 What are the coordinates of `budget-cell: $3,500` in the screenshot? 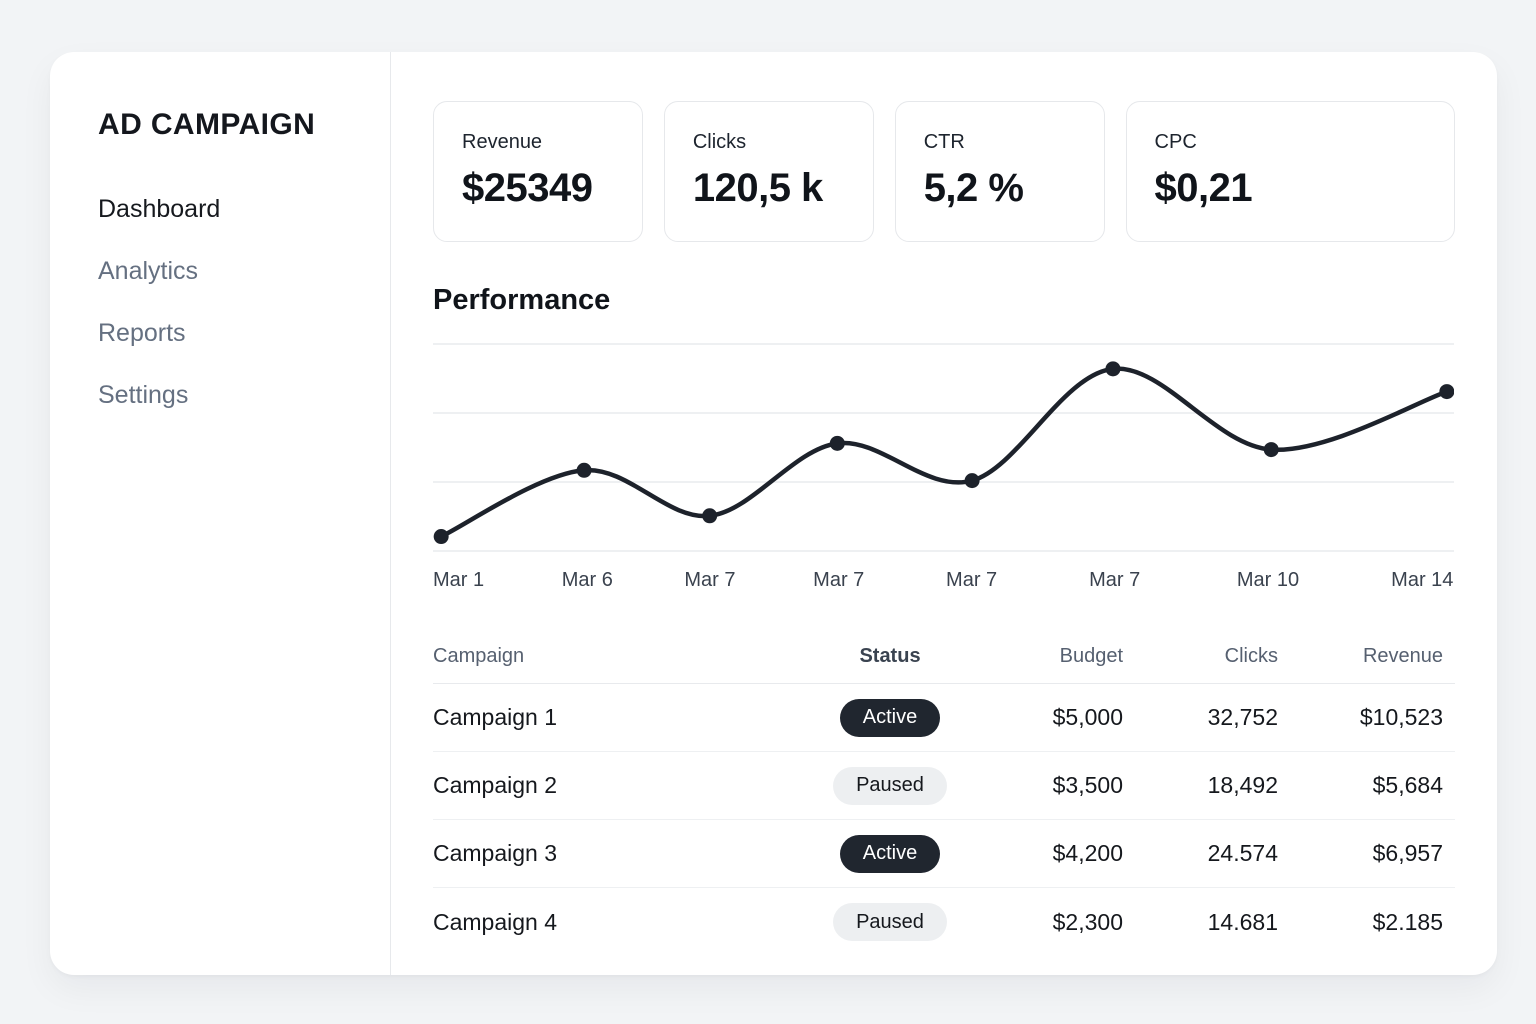 It's located at (1087, 785).